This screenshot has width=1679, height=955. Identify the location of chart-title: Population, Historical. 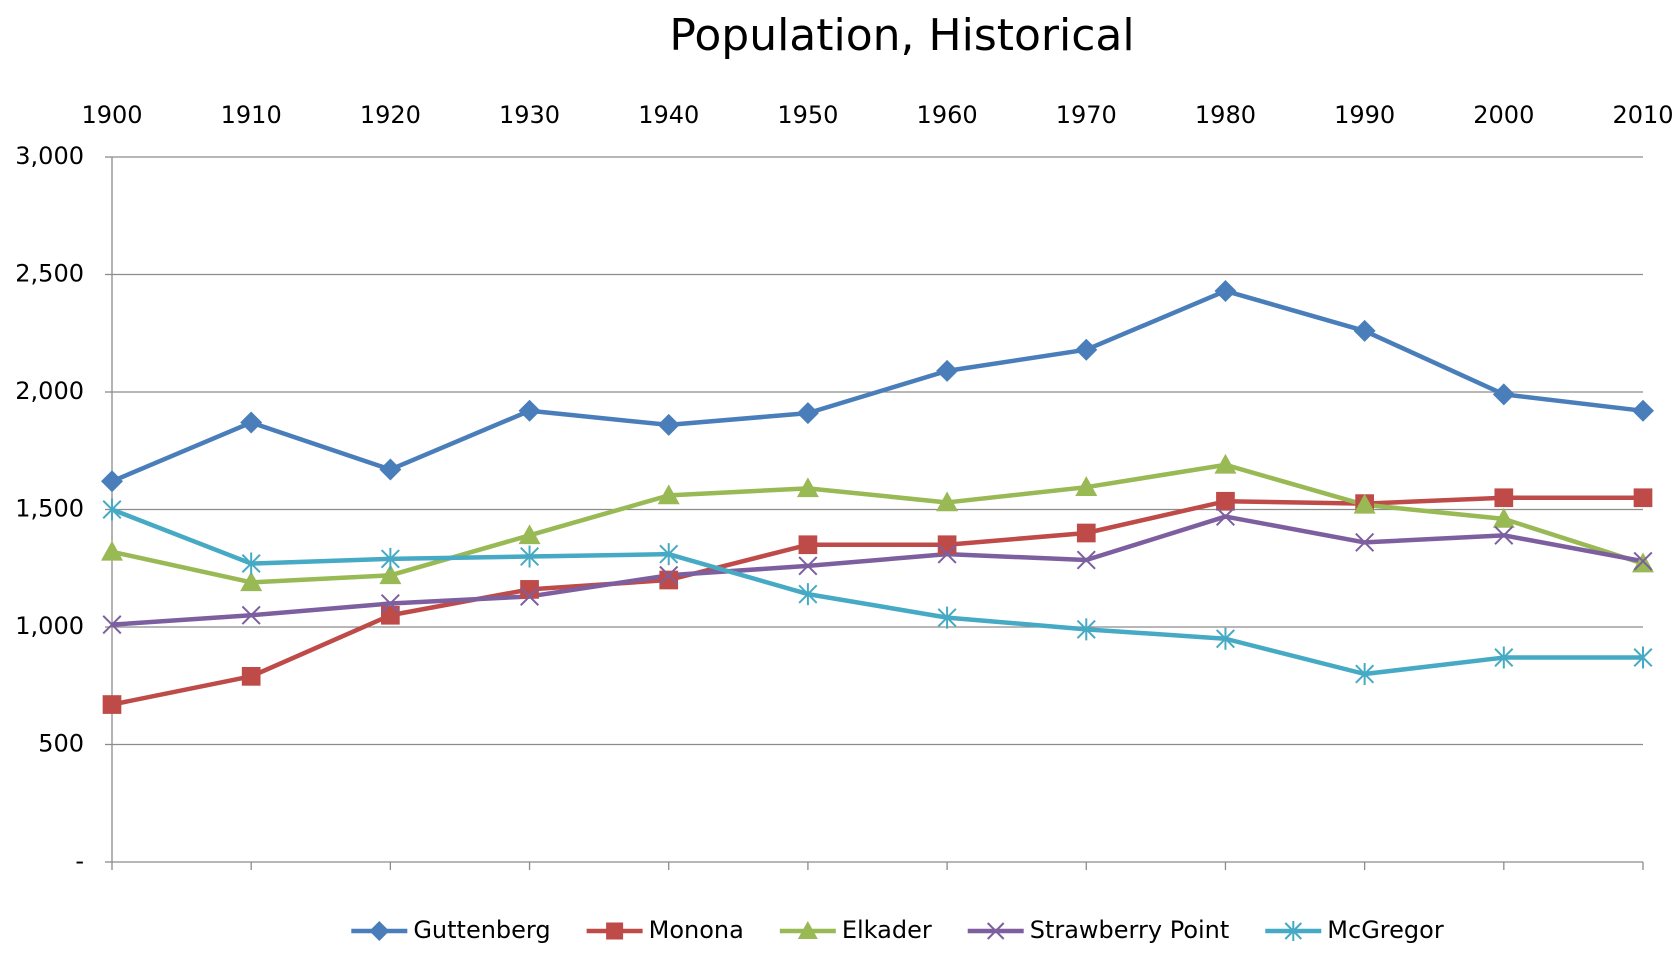
(901, 35).